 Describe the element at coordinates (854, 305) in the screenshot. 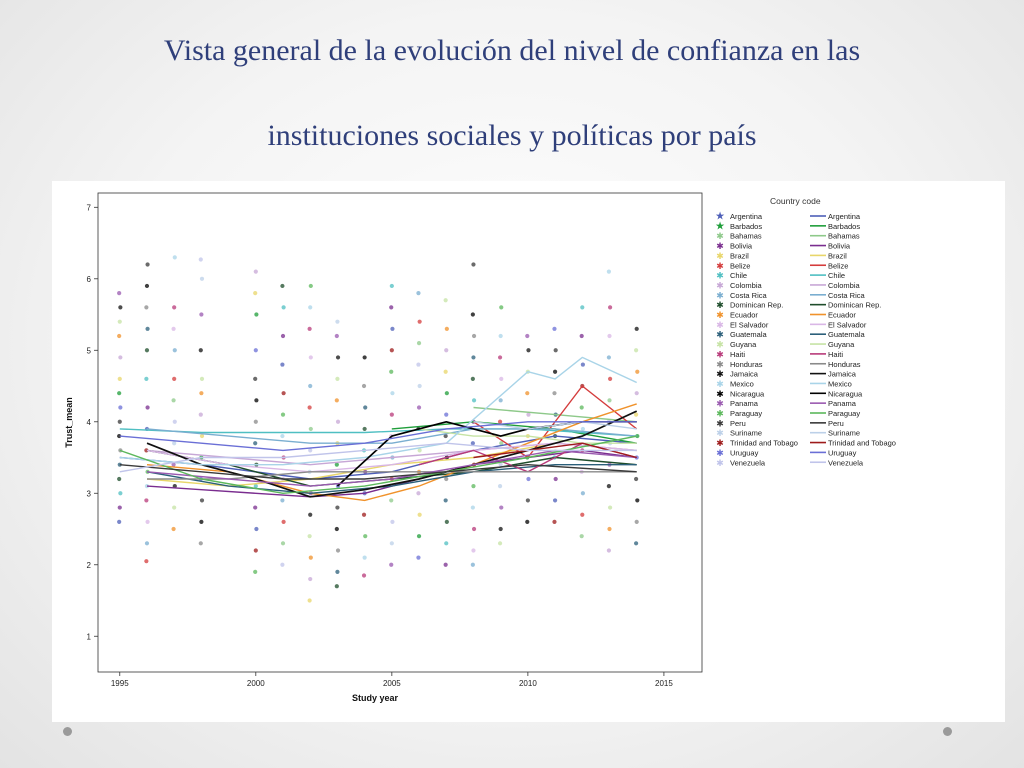

I see `legend-line-label: Dominican Rep.` at that location.